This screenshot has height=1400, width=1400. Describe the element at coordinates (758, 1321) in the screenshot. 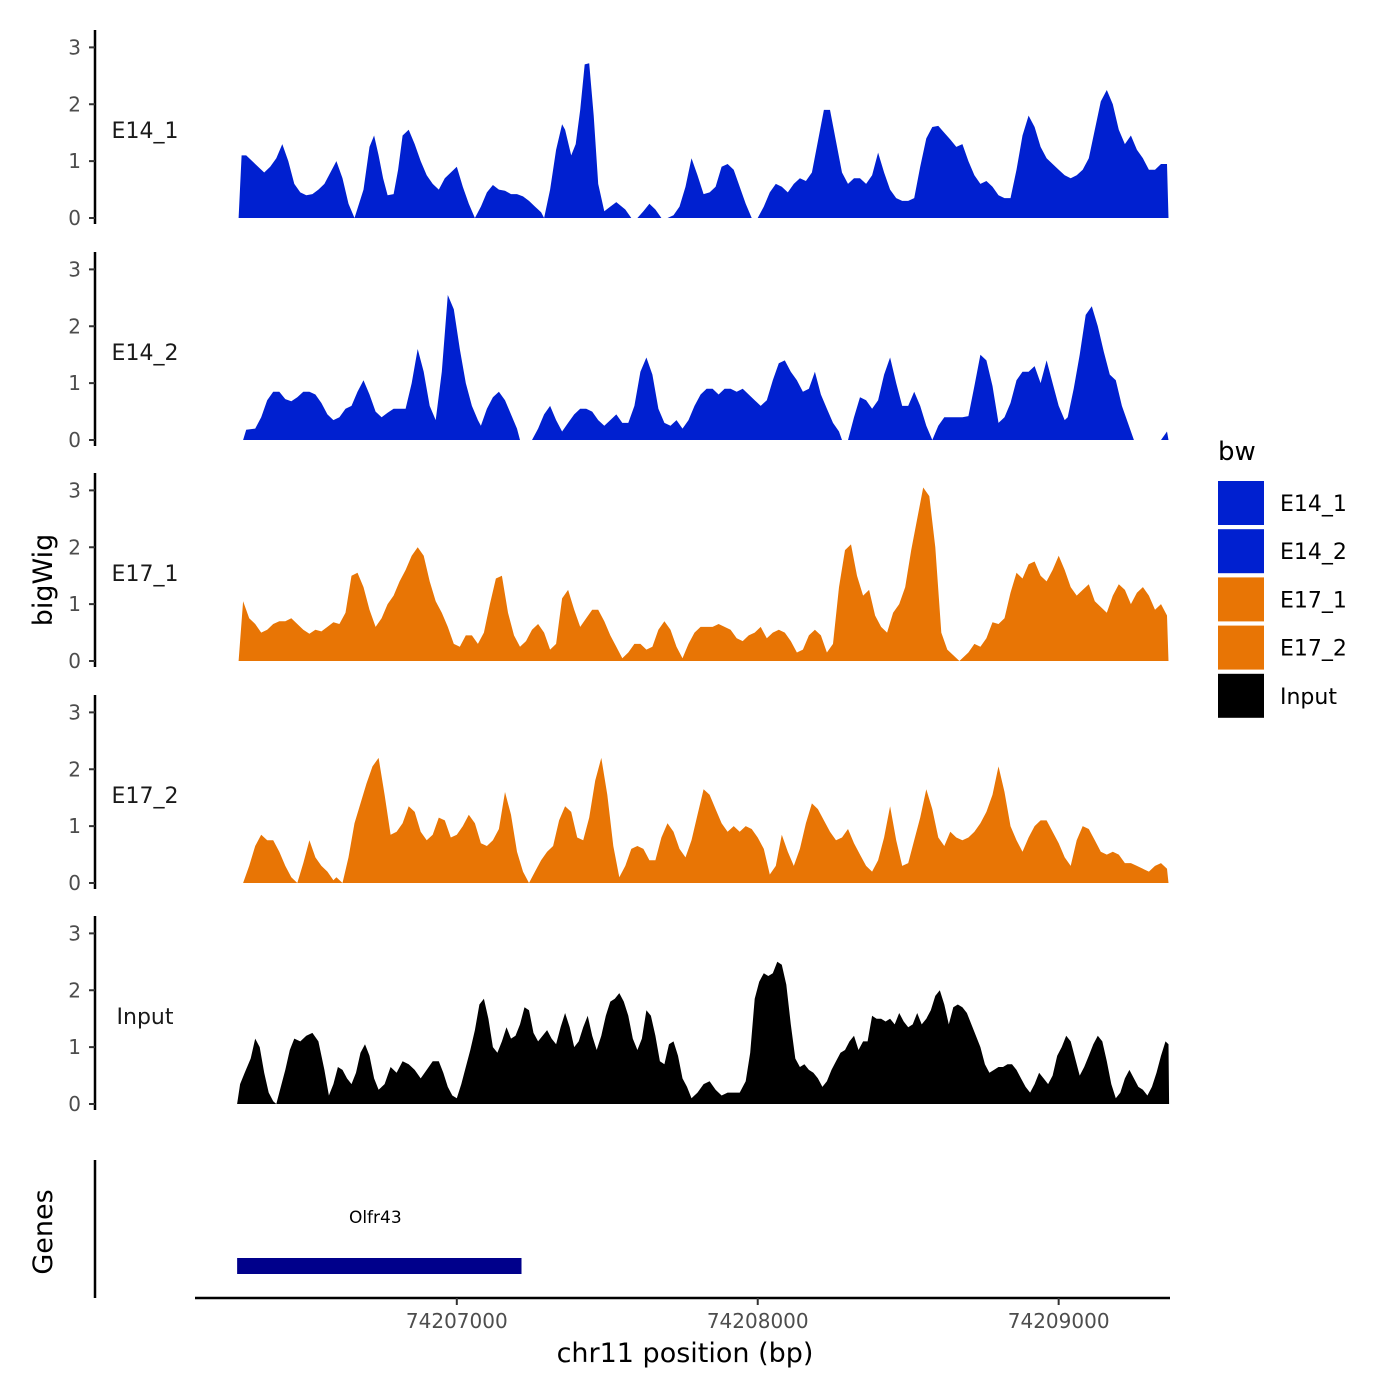

I see `x-tick-label: 74208000` at that location.